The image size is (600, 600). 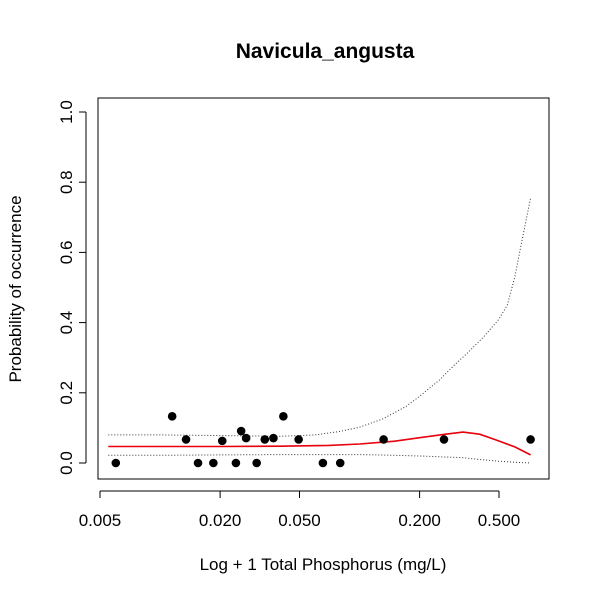 What do you see at coordinates (419, 520) in the screenshot?
I see `x-tick-label: 0.200` at bounding box center [419, 520].